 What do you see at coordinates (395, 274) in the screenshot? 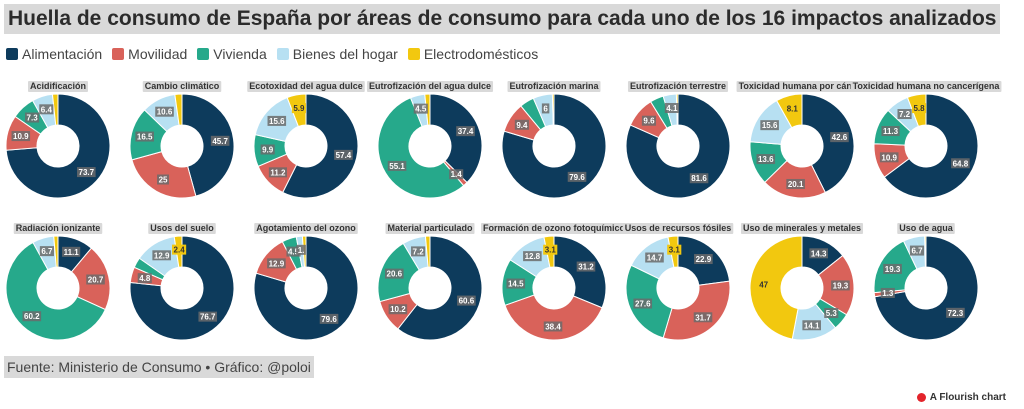
I see `donut-value-label: 20.6` at bounding box center [395, 274].